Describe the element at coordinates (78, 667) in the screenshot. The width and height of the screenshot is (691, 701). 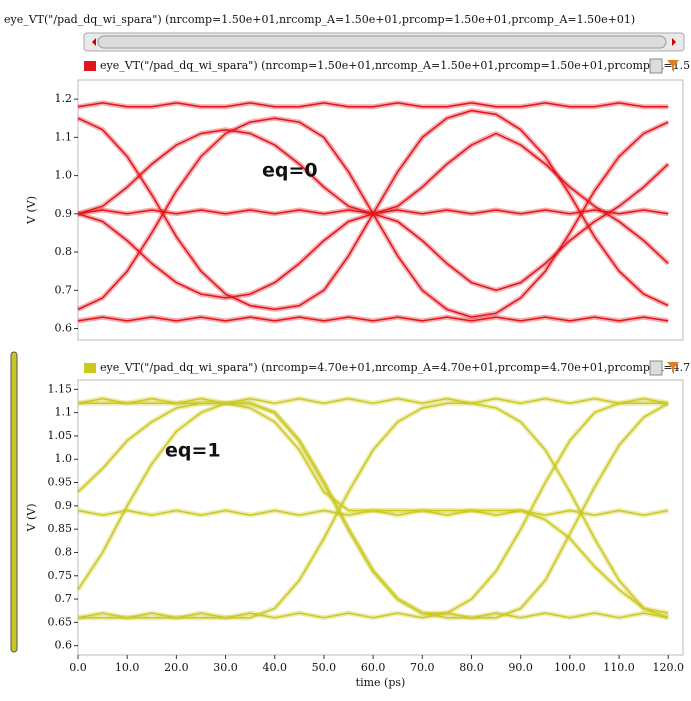
I see `x-tick-label: 0.0` at that location.